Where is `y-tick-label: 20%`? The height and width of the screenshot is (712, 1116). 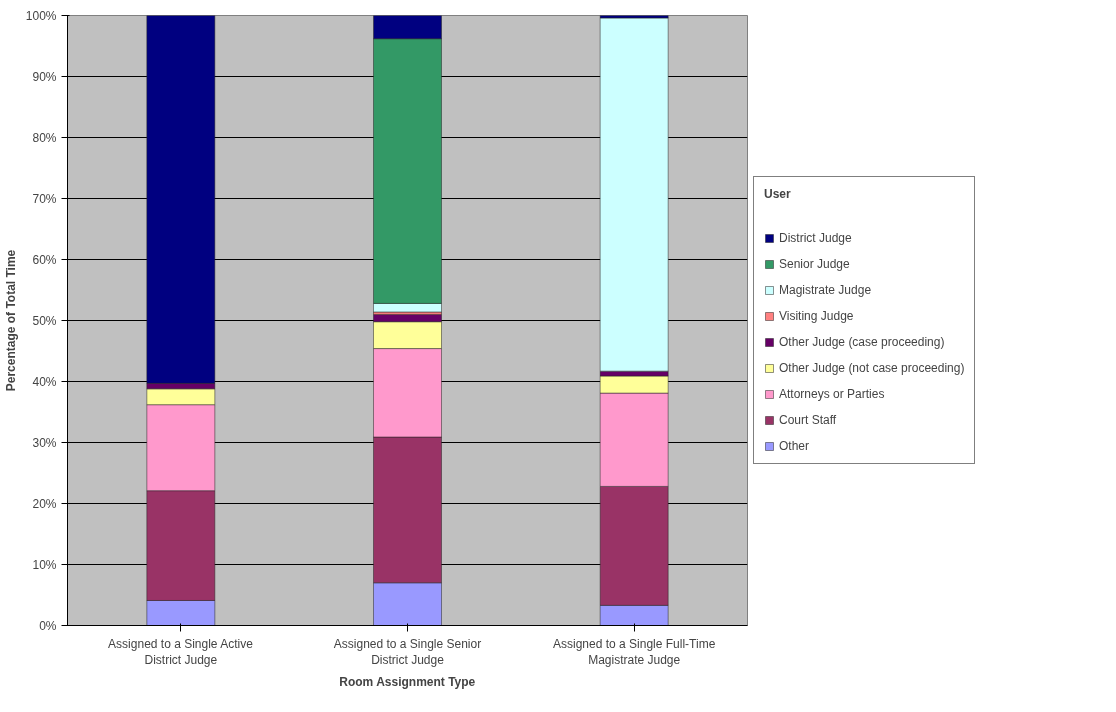
y-tick-label: 20% is located at coordinates (44, 503).